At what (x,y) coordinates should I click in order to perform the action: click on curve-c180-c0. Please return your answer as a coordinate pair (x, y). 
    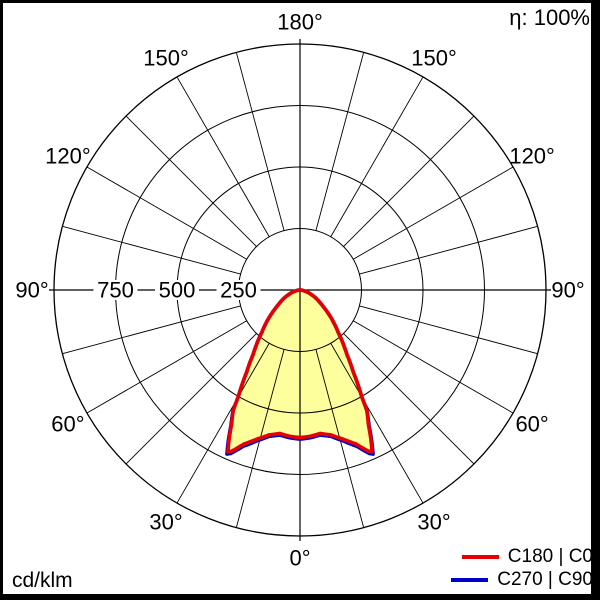
    Looking at the image, I should click on (300, 371).